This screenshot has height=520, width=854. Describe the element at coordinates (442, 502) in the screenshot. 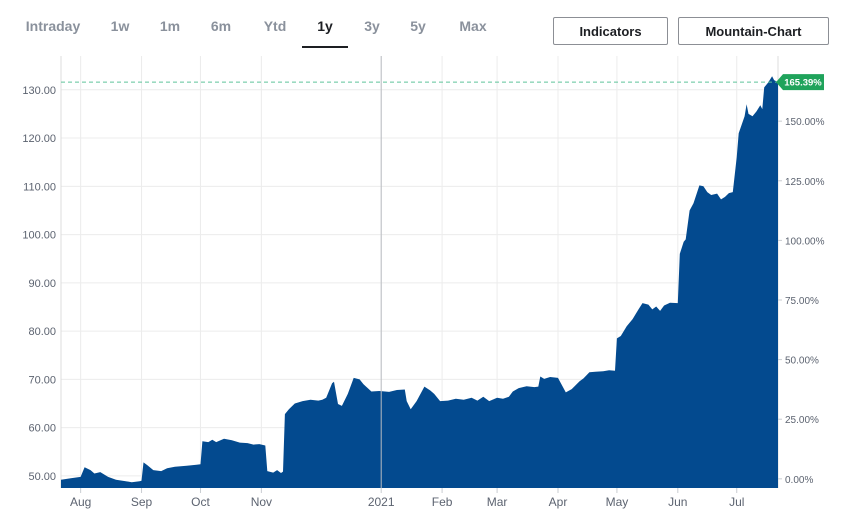

I see `x-tick-label: Feb` at that location.